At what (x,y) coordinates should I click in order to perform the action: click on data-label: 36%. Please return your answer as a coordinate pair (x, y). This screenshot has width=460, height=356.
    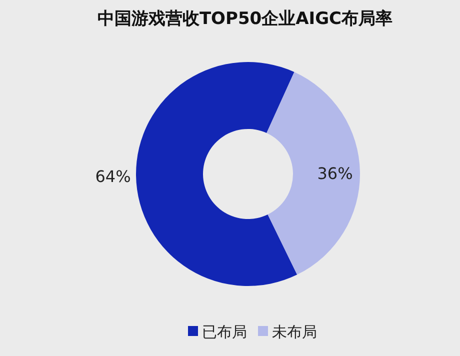
    Looking at the image, I should click on (335, 173).